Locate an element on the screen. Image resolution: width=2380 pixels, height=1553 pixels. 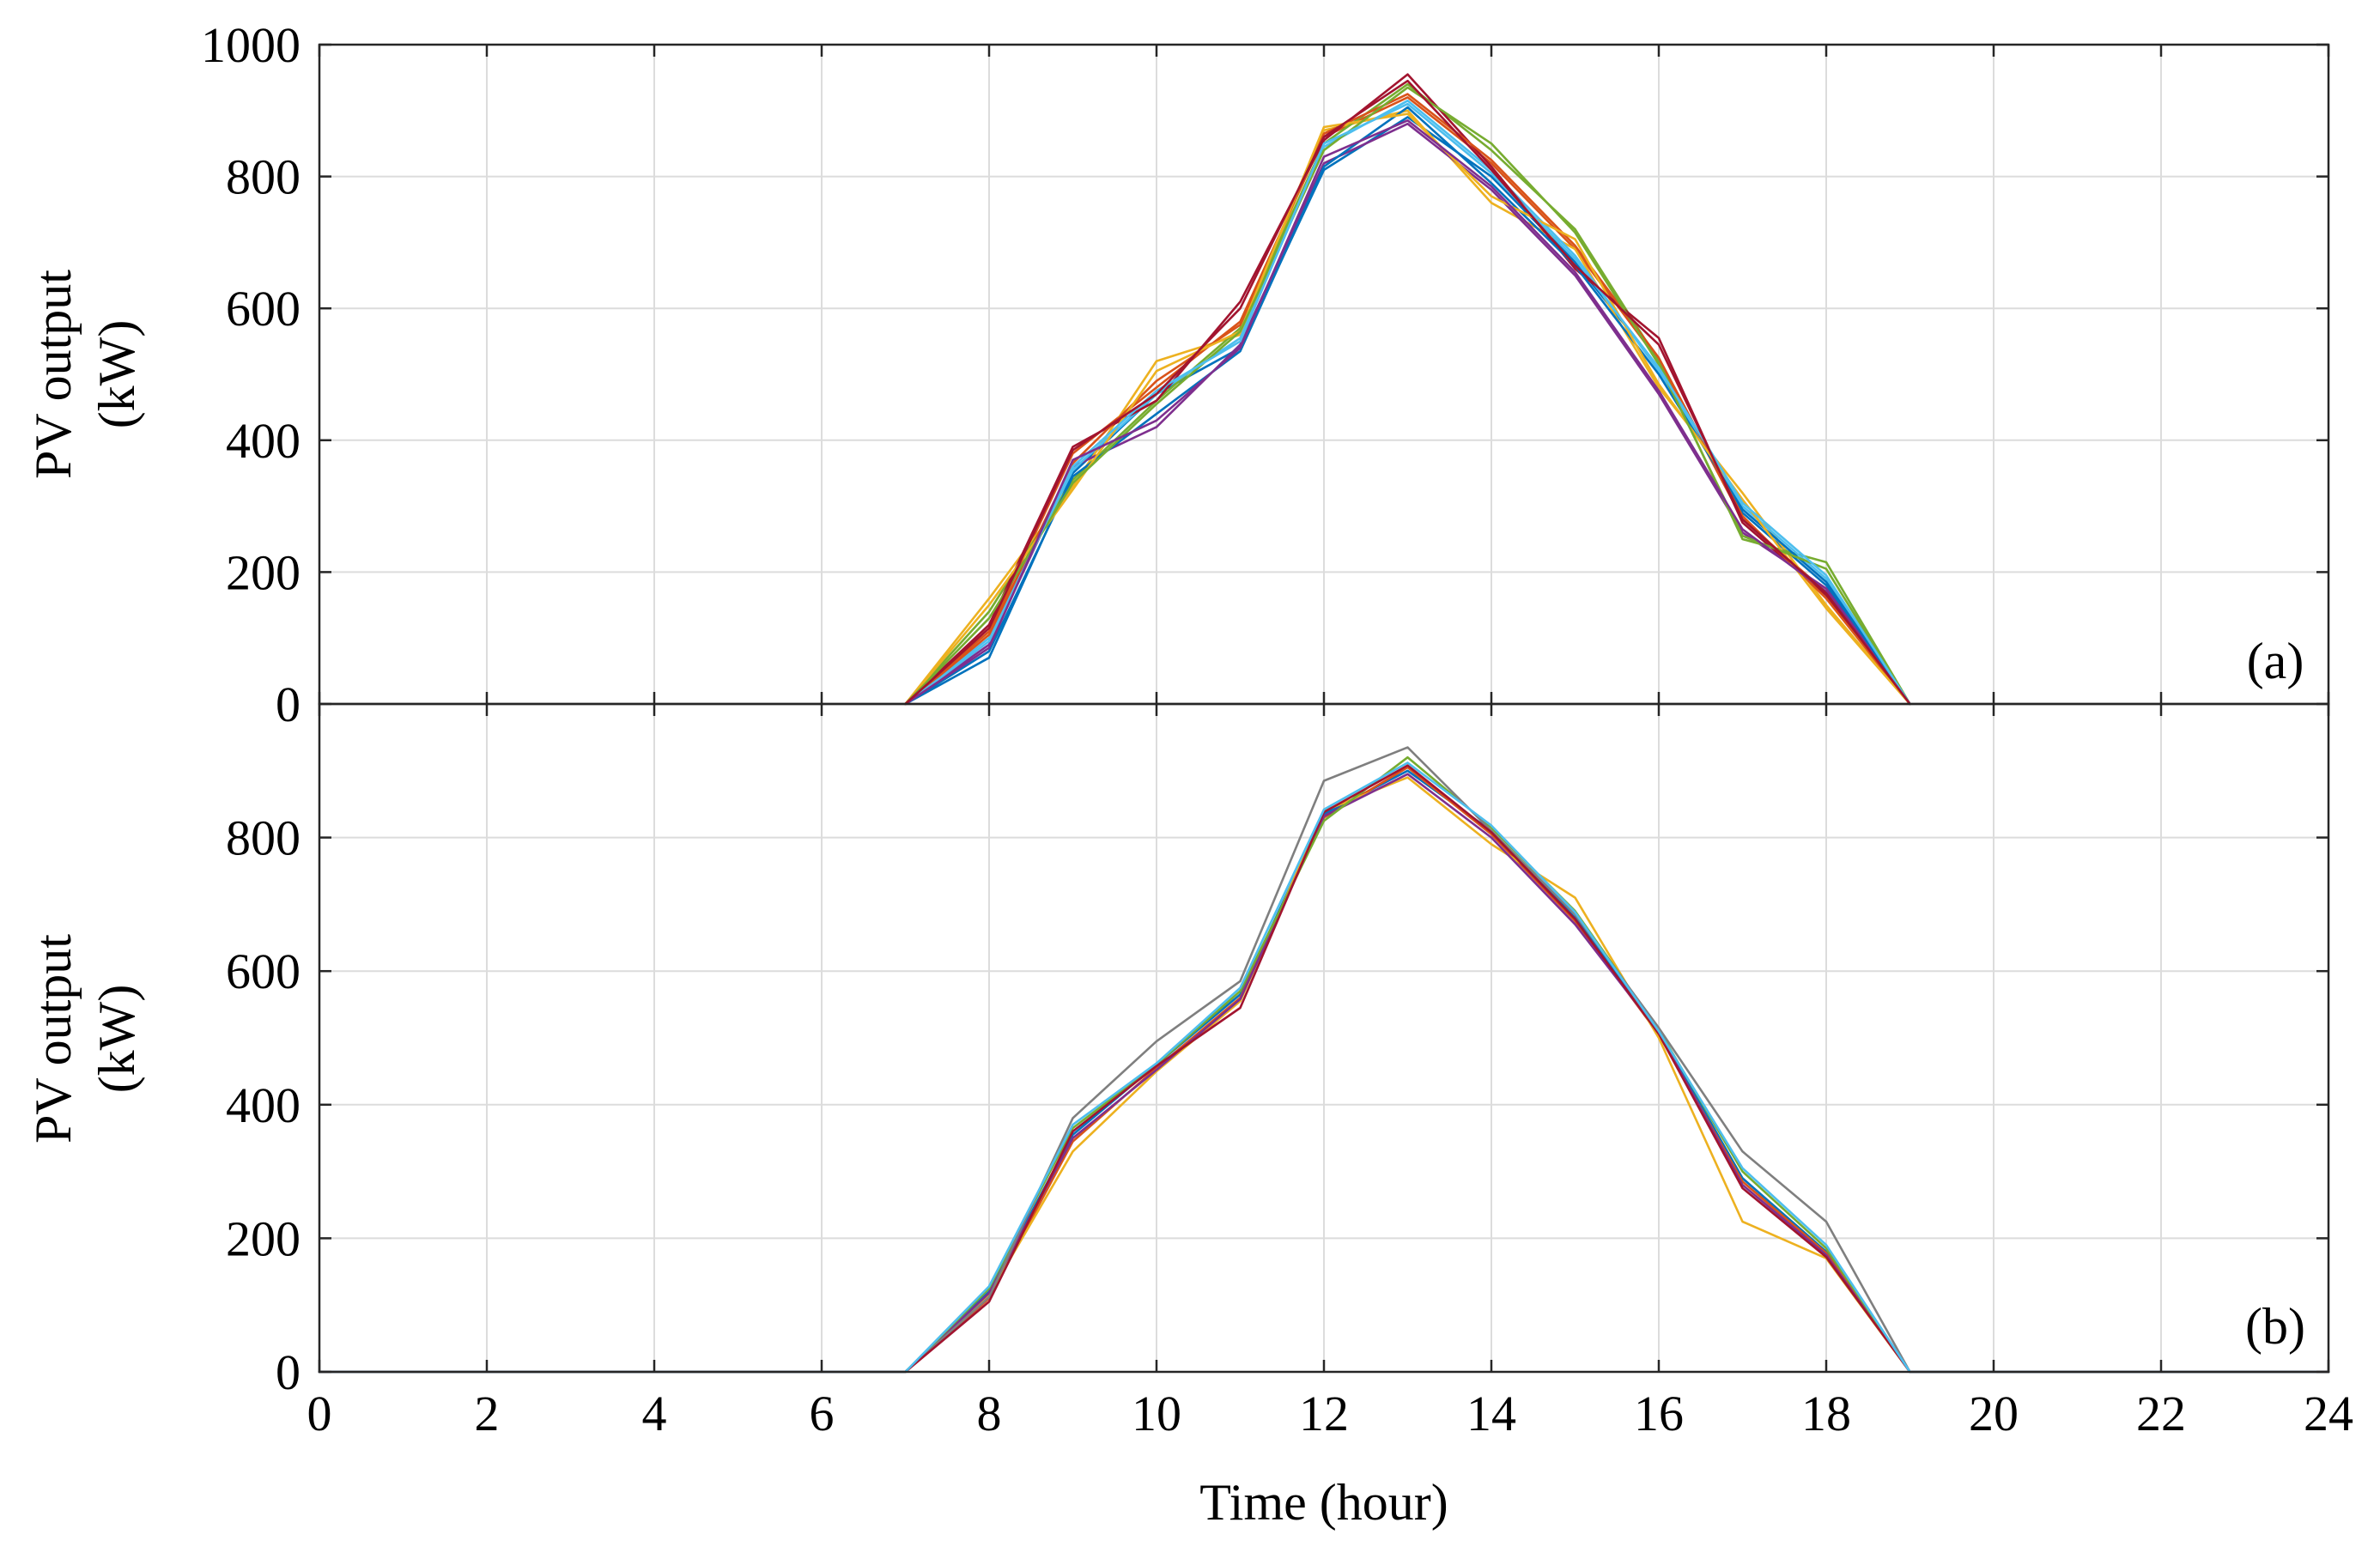
panel-b-xtick-label-22: 22 is located at coordinates (2161, 1413).